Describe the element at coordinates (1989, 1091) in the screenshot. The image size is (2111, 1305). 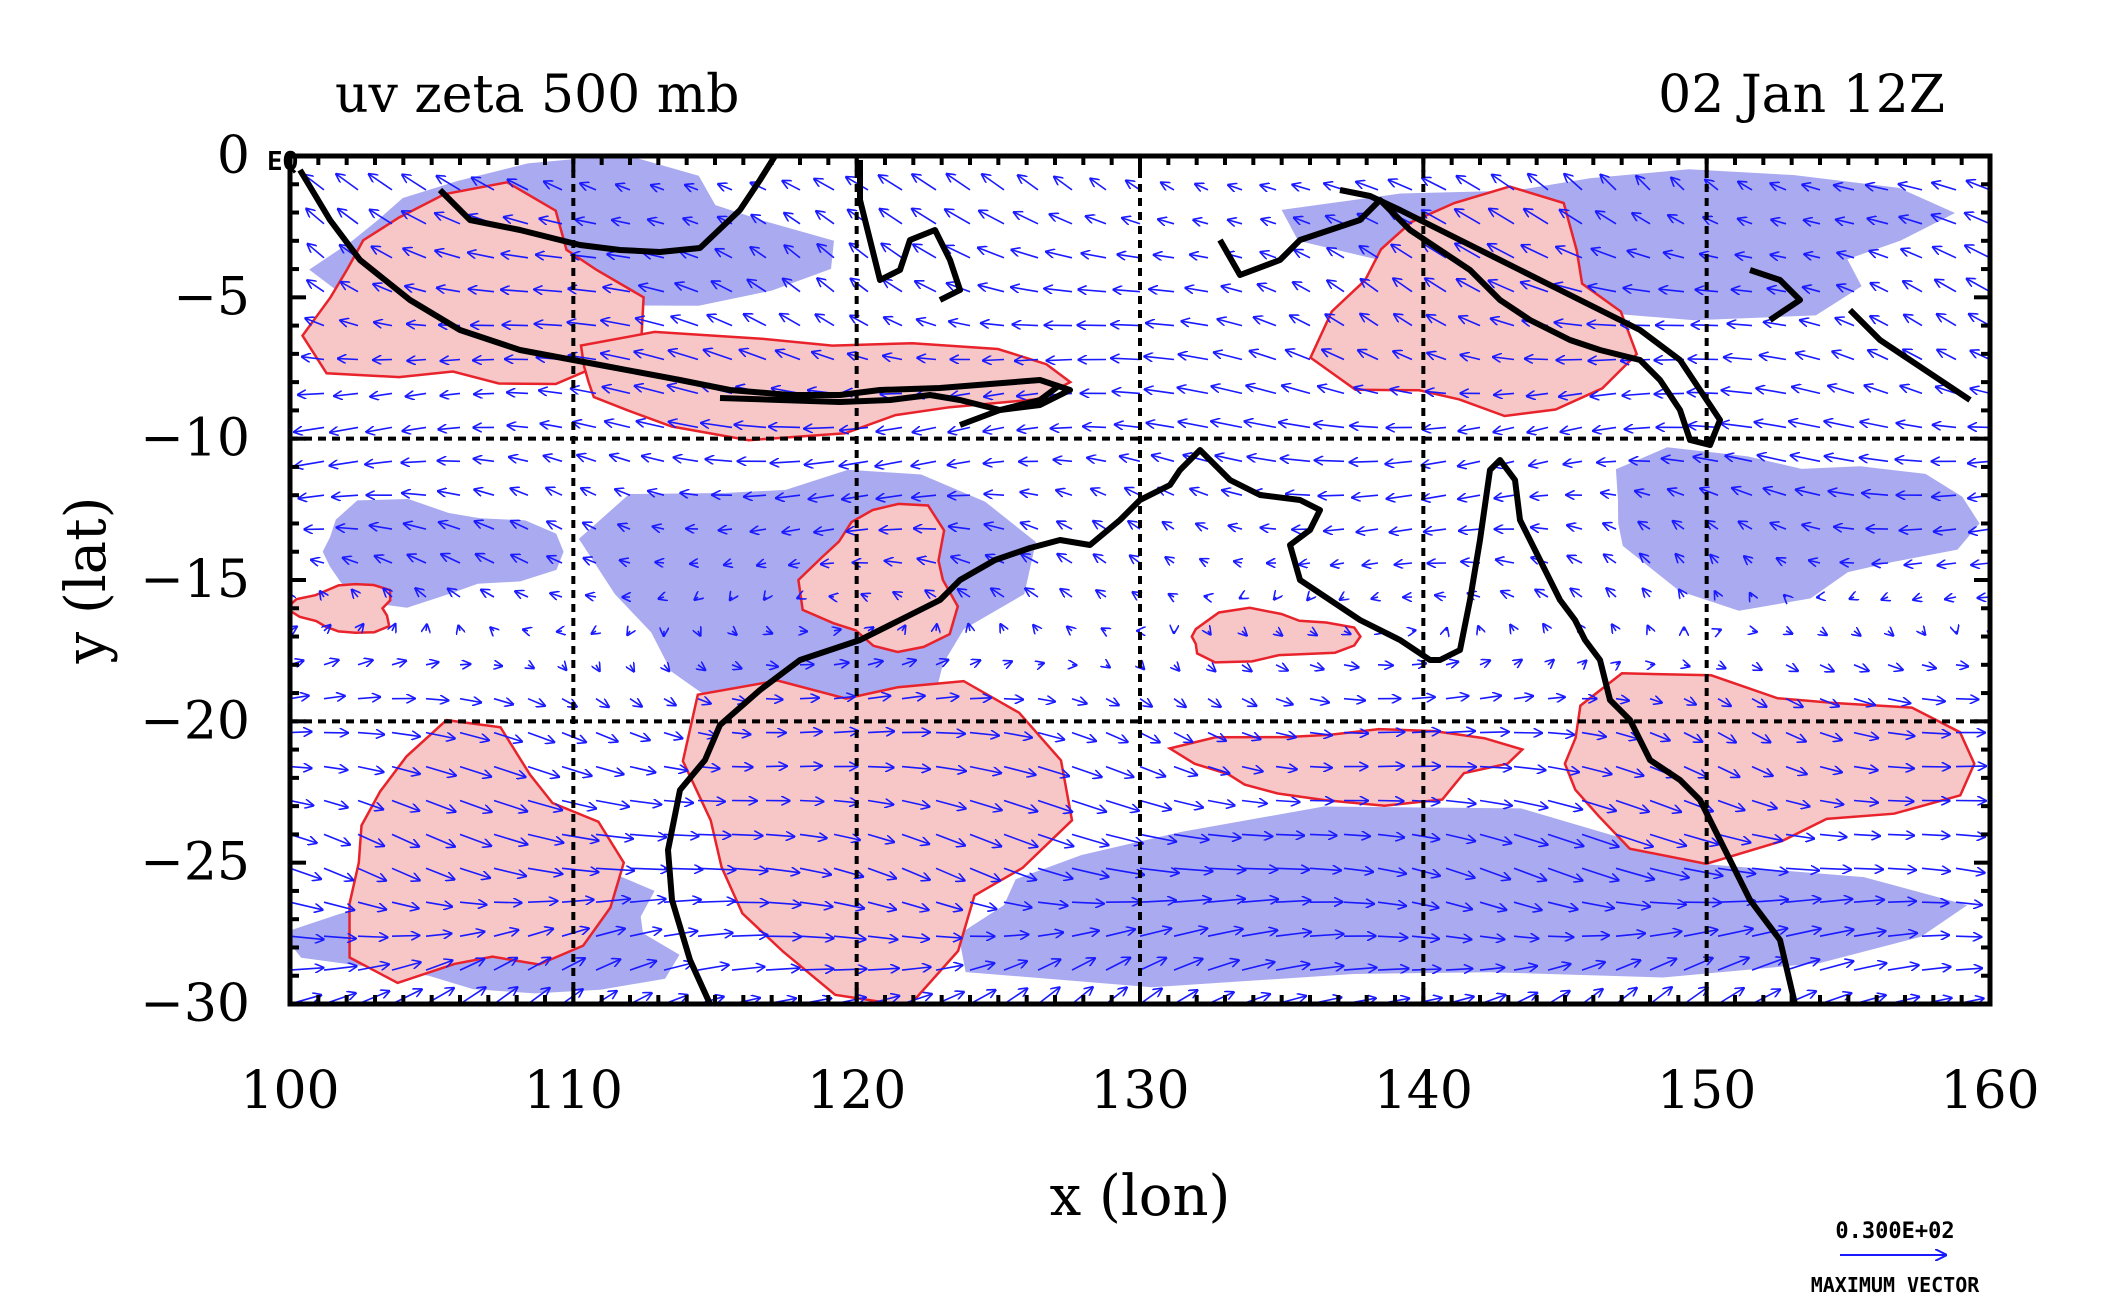
I see `x-tick-label: 160` at that location.